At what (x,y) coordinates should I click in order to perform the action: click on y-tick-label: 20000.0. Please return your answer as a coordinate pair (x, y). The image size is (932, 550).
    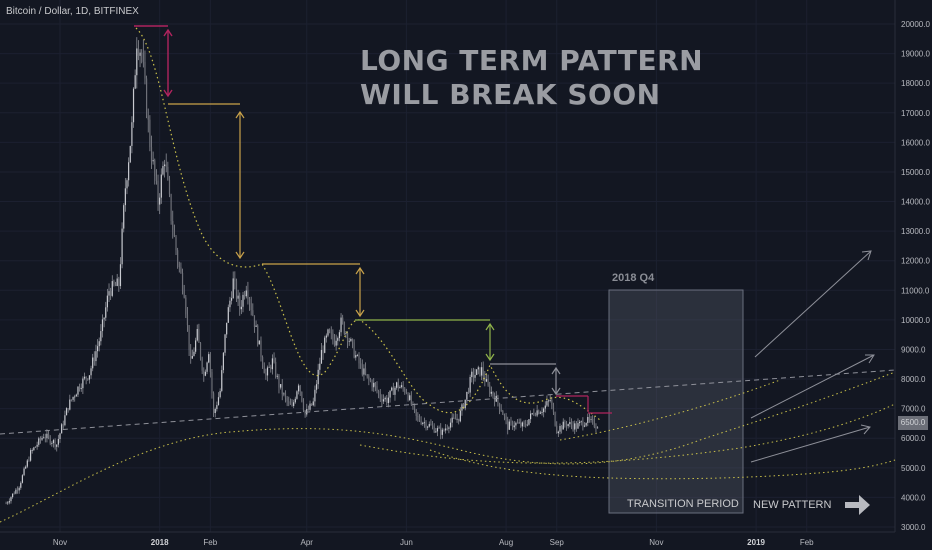
    Looking at the image, I should click on (915, 24).